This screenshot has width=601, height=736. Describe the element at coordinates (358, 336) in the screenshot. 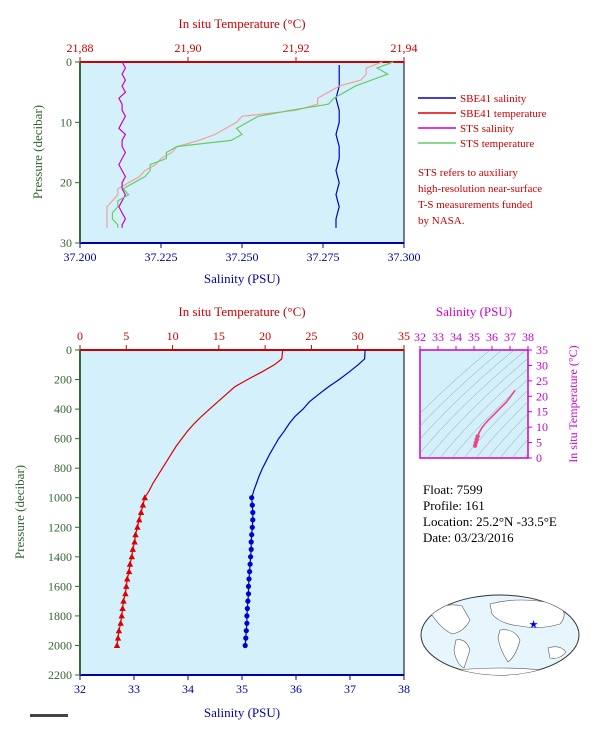

I see `main-temp-tick-label: 30` at that location.